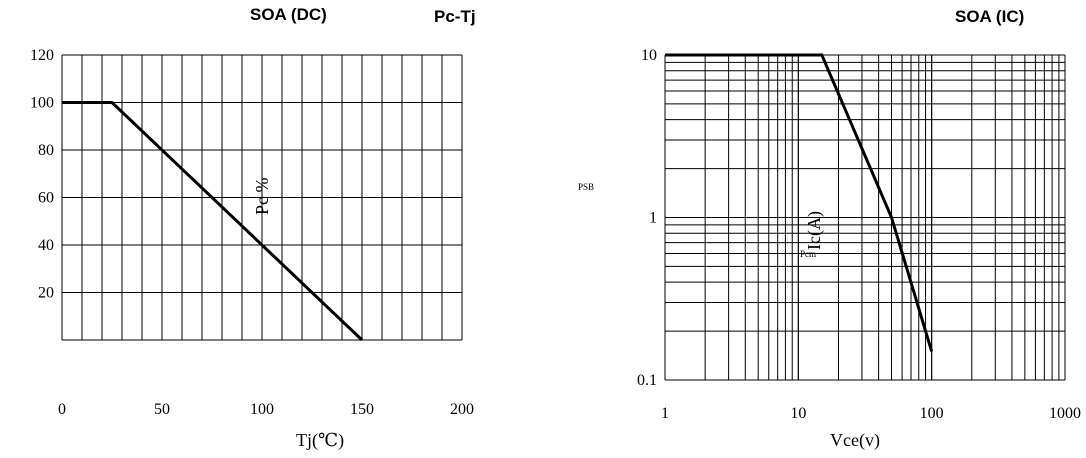 The height and width of the screenshot is (458, 1086). Describe the element at coordinates (162, 409) in the screenshot. I see `pc-tj-x-tick-label: 50` at that location.